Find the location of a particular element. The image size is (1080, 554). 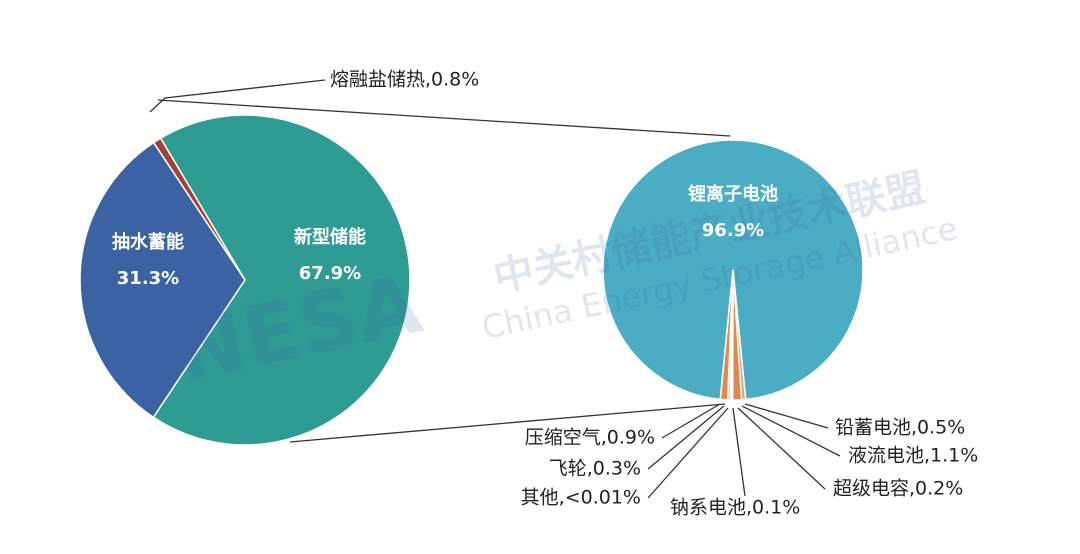

value-label: 液流电池,1.1% is located at coordinates (913, 456).